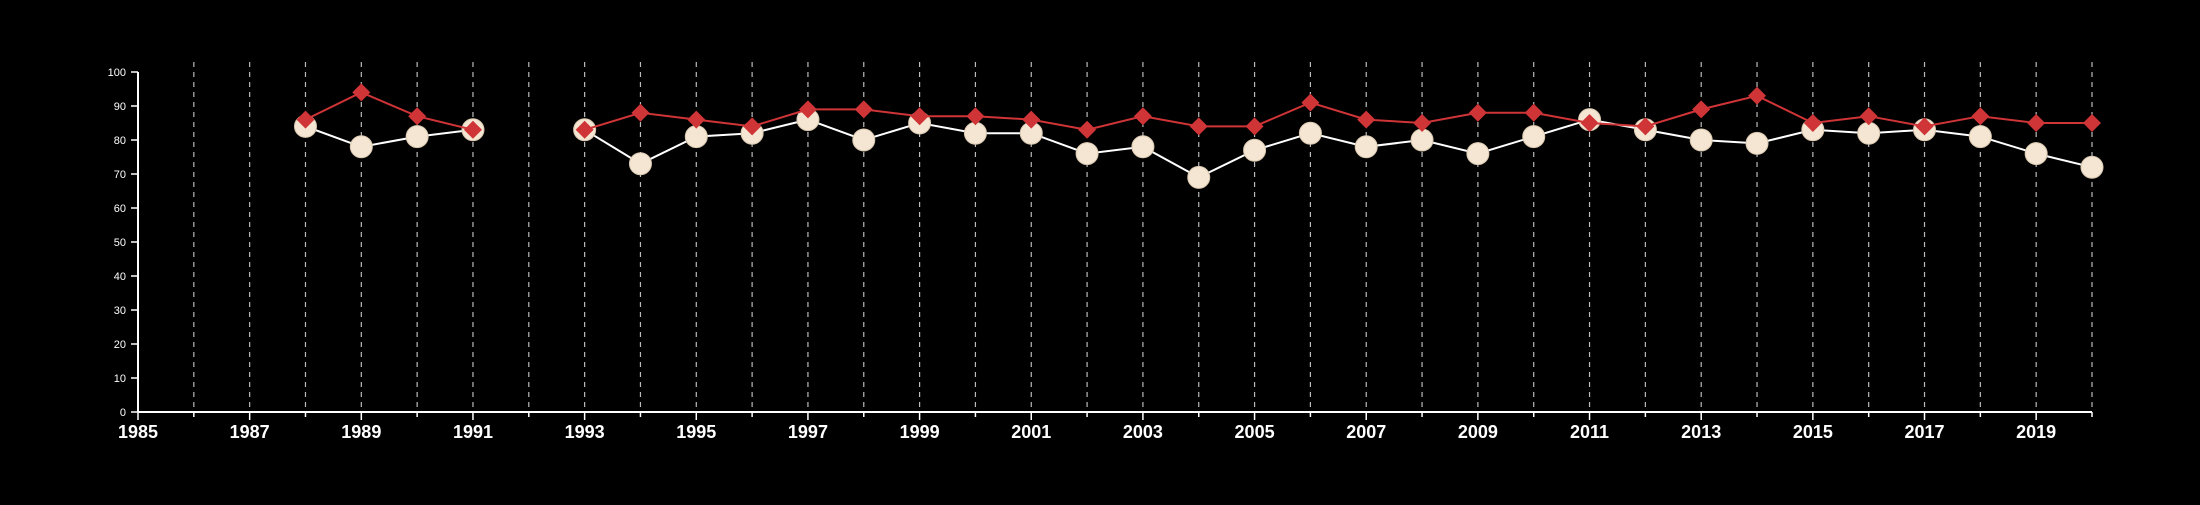 This screenshot has width=2200, height=505. What do you see at coordinates (1255, 432) in the screenshot?
I see `x-tick-label-2005: 2005` at bounding box center [1255, 432].